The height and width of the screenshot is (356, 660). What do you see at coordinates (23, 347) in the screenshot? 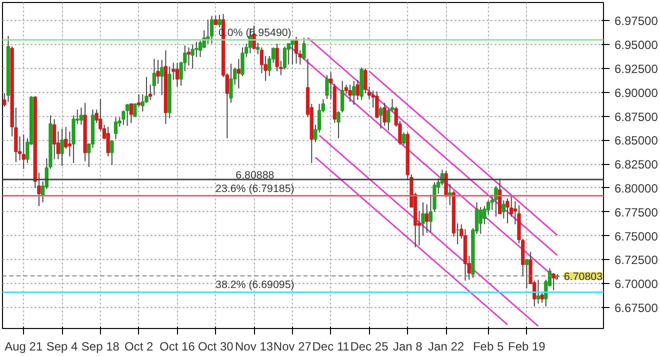
I see `x-tick-label: Aug 21` at bounding box center [23, 347].